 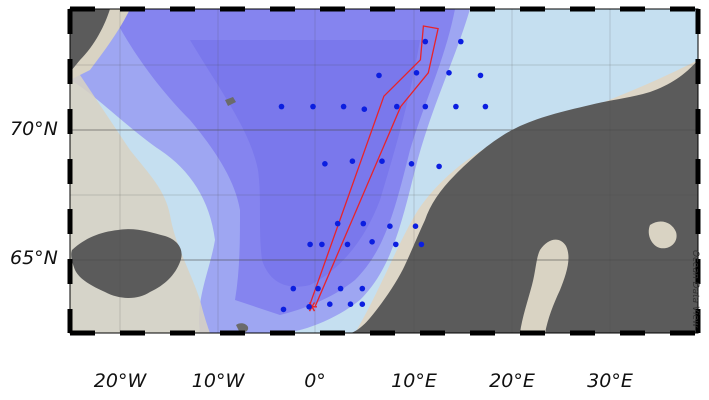 What do you see at coordinates (610, 381) in the screenshot?
I see `lon-label-30e: 30°E` at bounding box center [610, 381].